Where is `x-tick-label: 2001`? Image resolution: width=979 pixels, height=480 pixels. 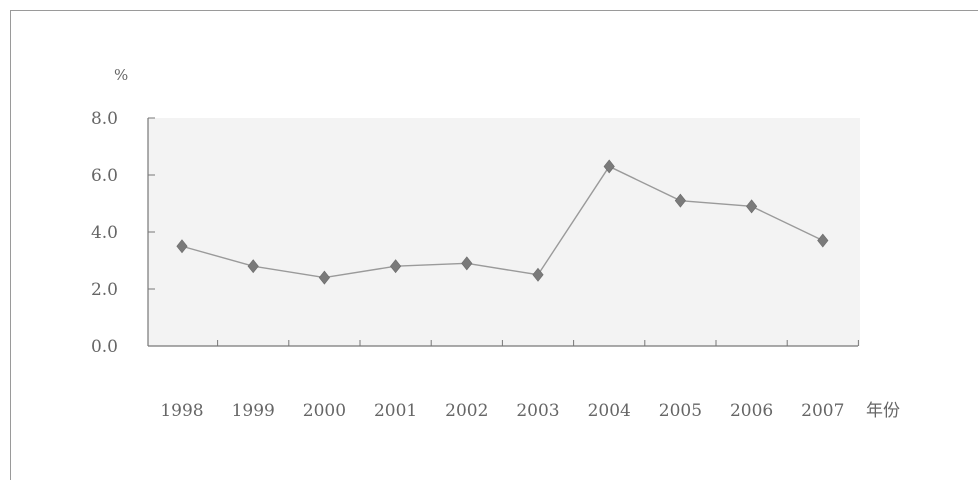 x-tick-label: 2001 is located at coordinates (395, 411).